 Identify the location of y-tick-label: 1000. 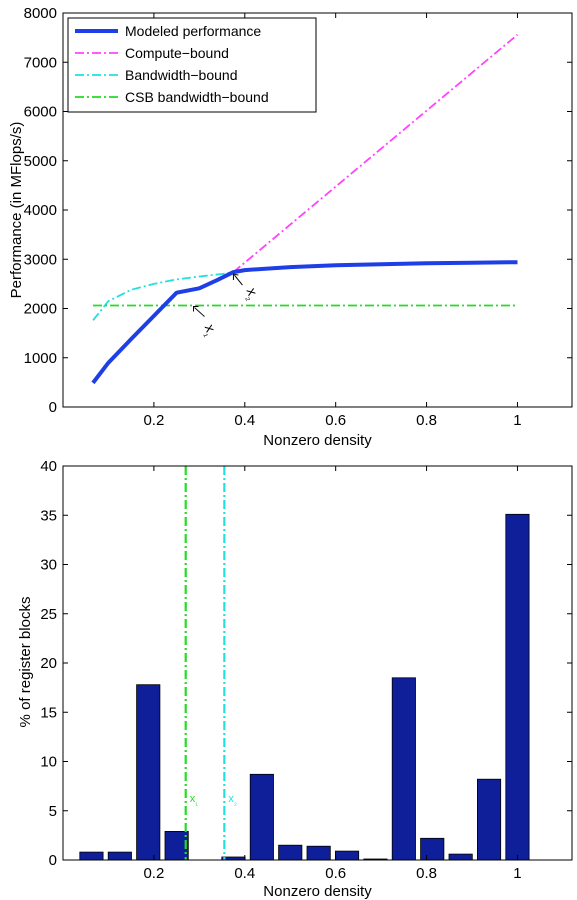
(40, 358).